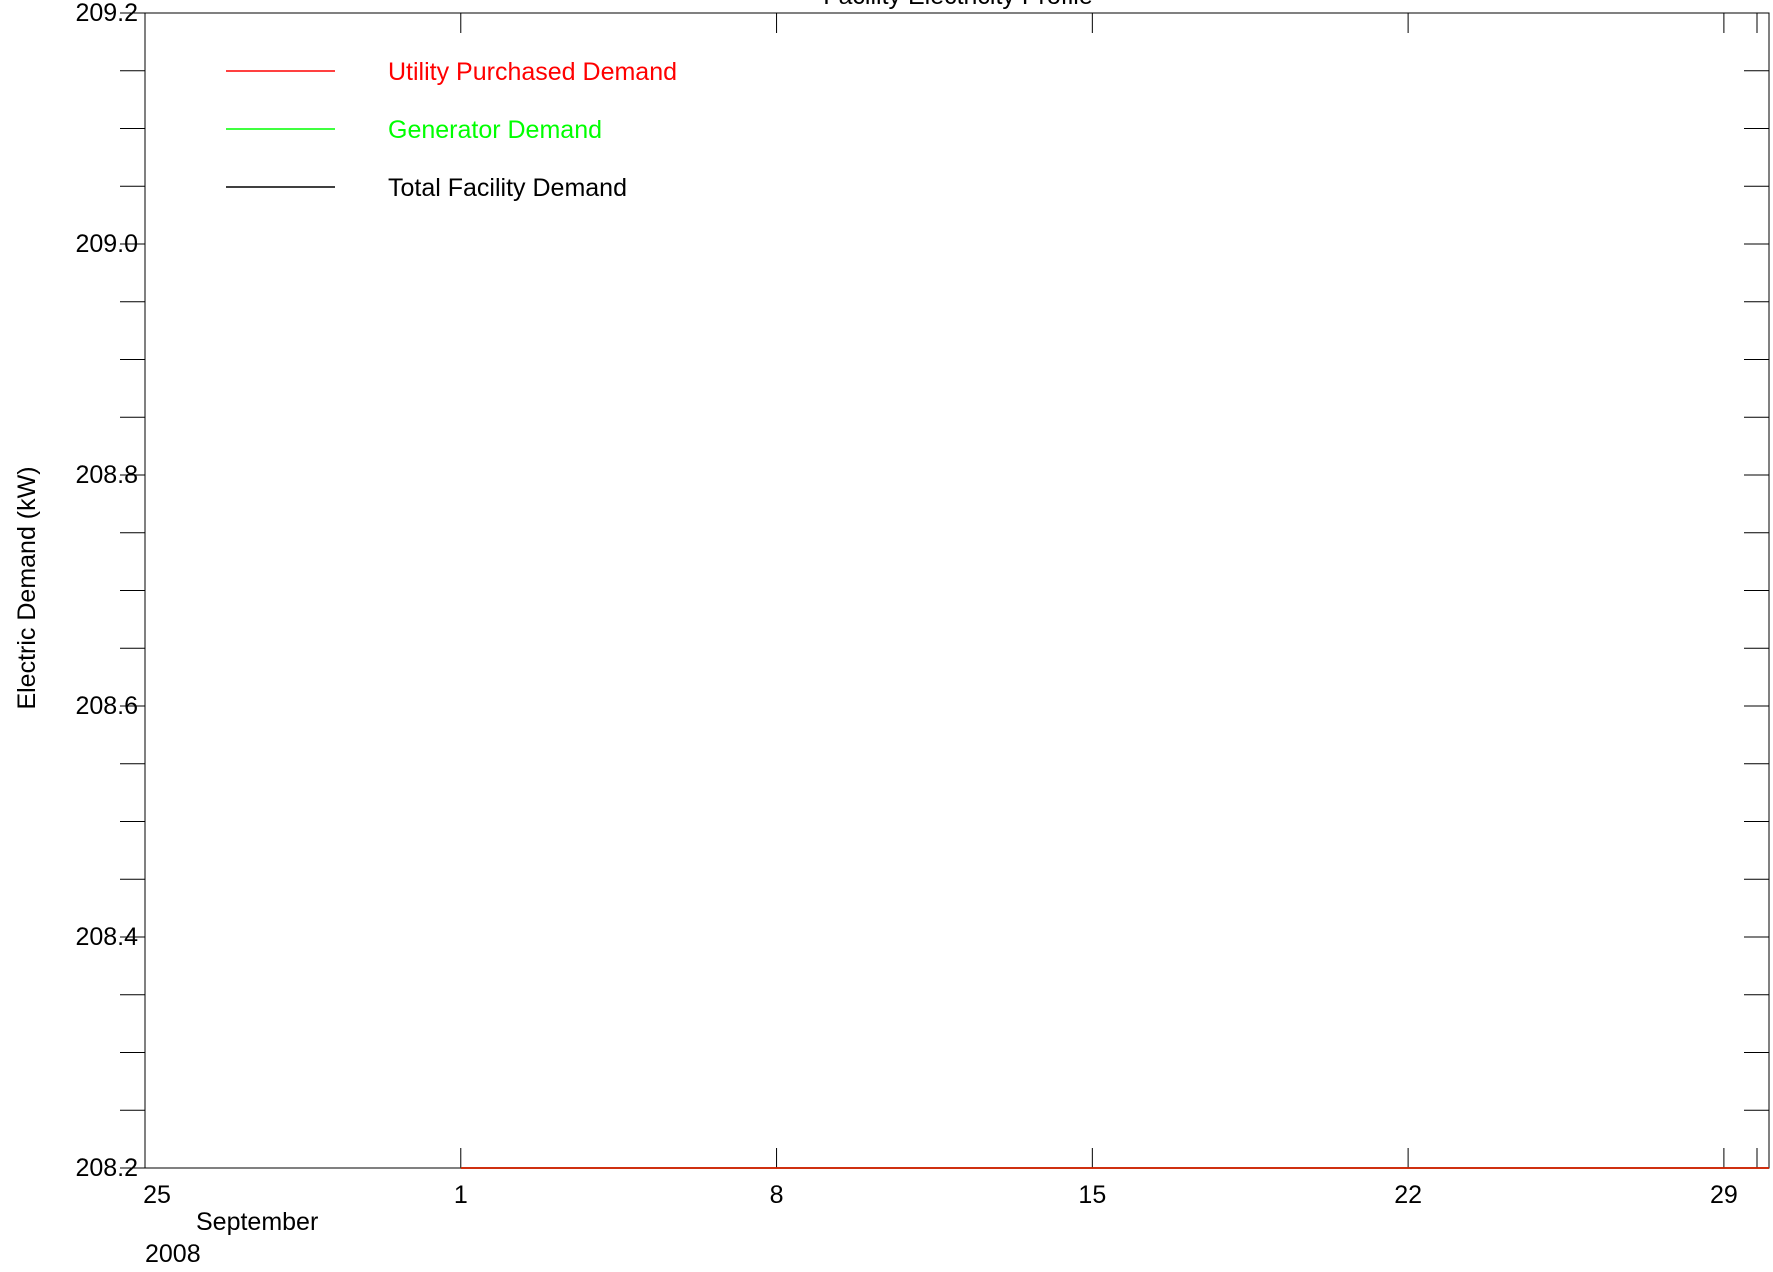 The image size is (1773, 1272). Describe the element at coordinates (106, 1168) in the screenshot. I see `y-tick-label: 208.2` at that location.